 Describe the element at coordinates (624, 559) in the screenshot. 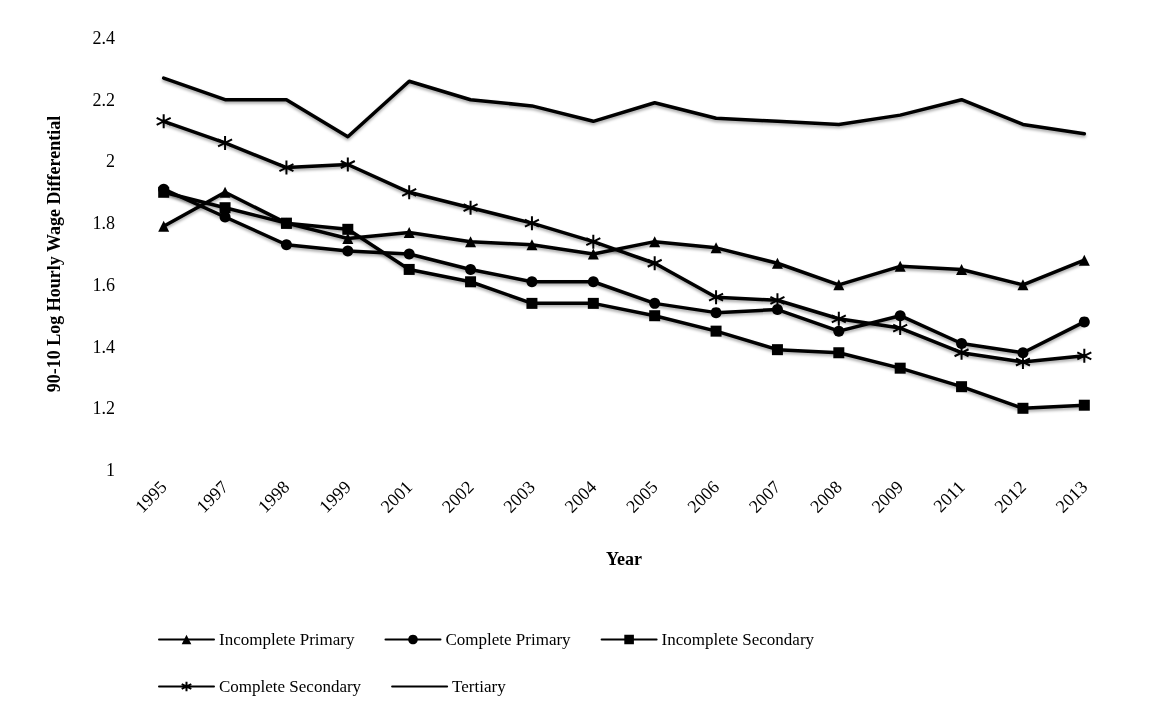

I see `x-axis-title: Year` at that location.